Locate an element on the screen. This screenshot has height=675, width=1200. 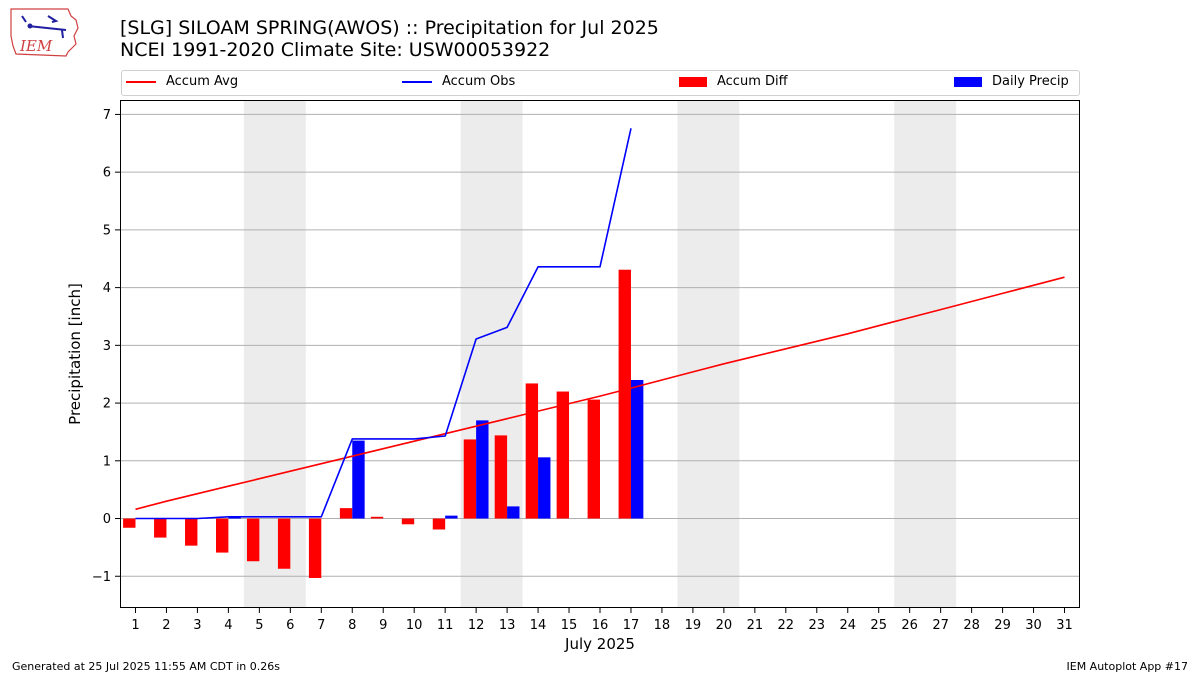
y-tick-label: 4 is located at coordinates (107, 288).